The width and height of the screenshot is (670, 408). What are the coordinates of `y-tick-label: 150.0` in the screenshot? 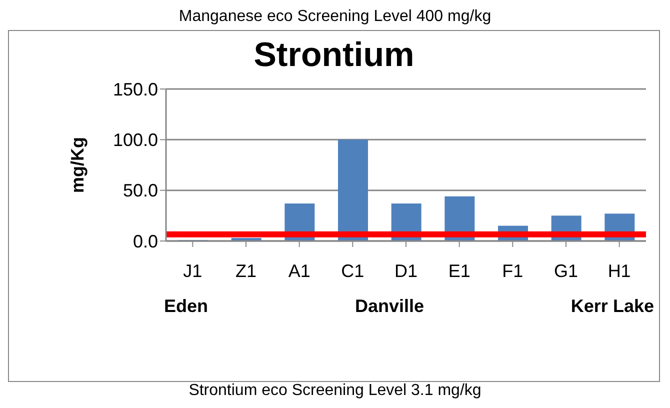 It's located at (135, 89).